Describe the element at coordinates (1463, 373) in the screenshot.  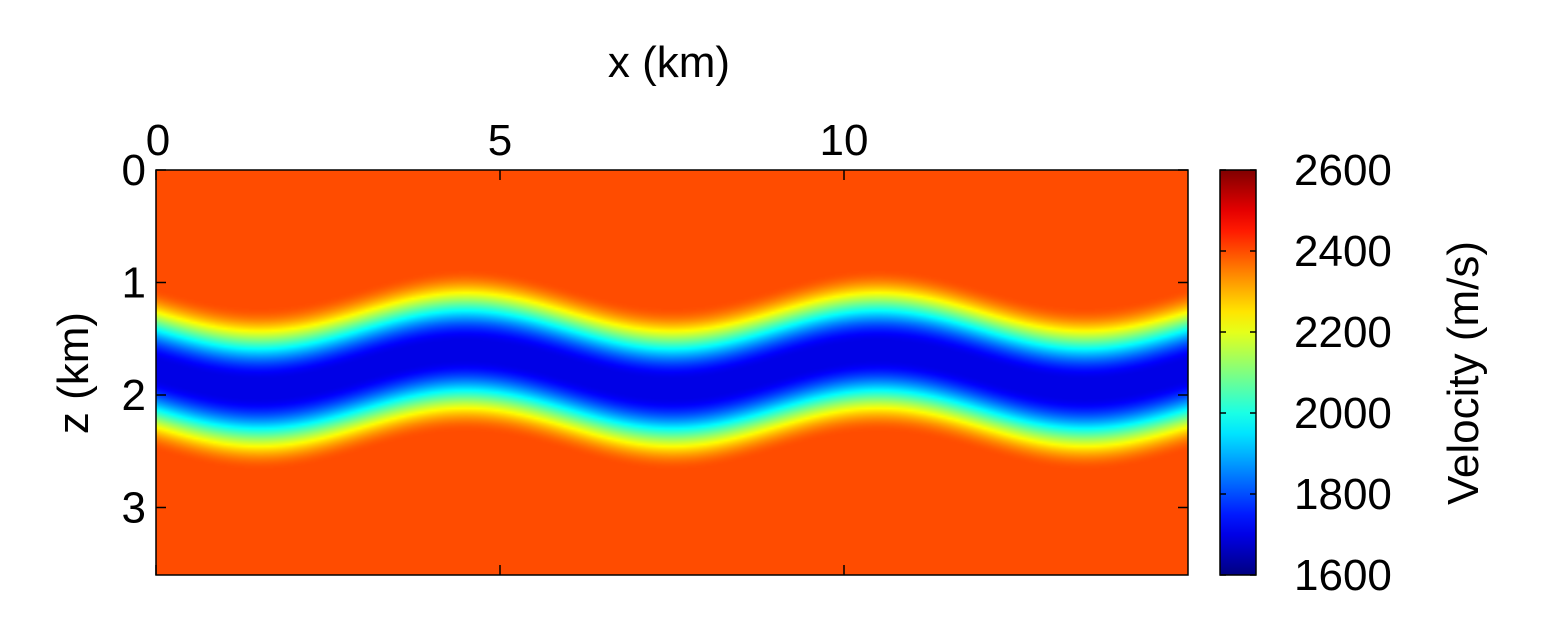
I see `colorbar-label: Velocity (m/s)` at that location.